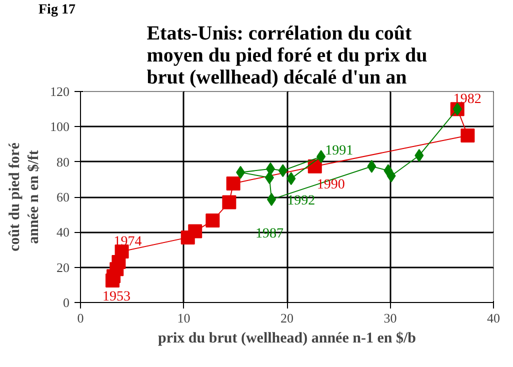 The height and width of the screenshot is (367, 513). What do you see at coordinates (493, 318) in the screenshot?
I see `x-tick-label: 40` at bounding box center [493, 318].